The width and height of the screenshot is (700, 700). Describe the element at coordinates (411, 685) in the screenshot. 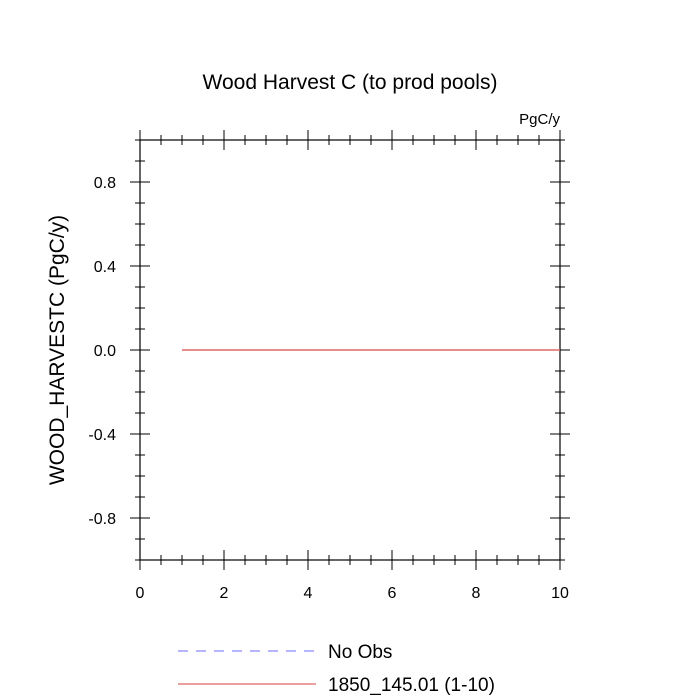

I see `legend-label: 1850_145.01 (1-10)` at that location.